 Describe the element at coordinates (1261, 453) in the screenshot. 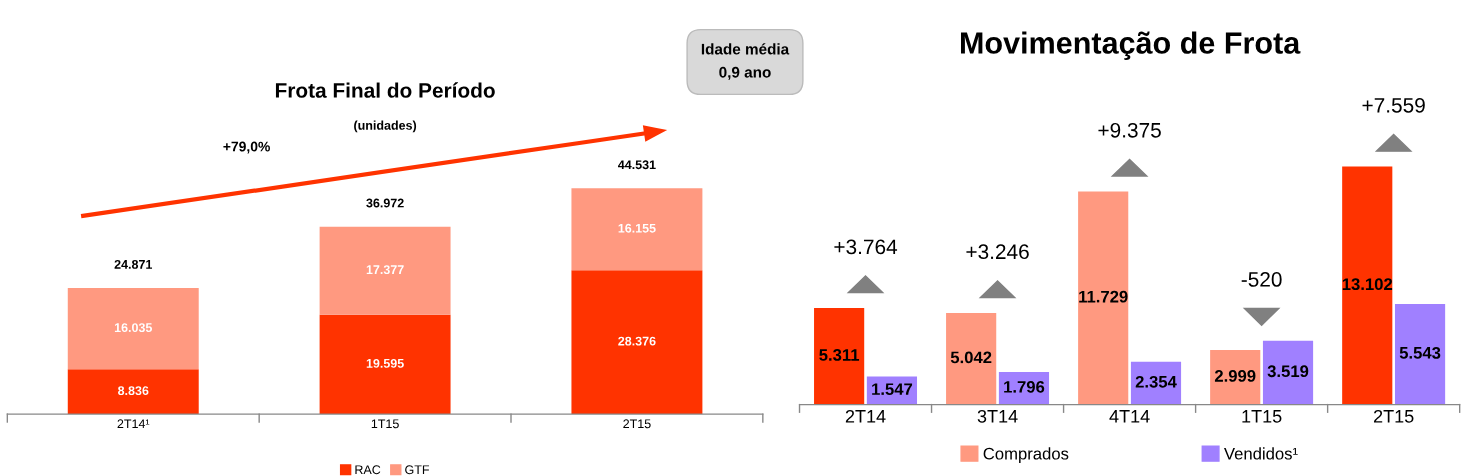

I see `legend-label: Vendidos¹` at that location.